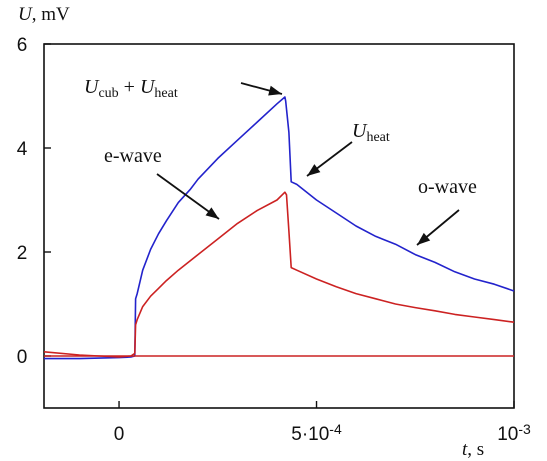 The width and height of the screenshot is (547, 461). What do you see at coordinates (133, 156) in the screenshot?
I see `annotation-label: e-wave` at bounding box center [133, 156].